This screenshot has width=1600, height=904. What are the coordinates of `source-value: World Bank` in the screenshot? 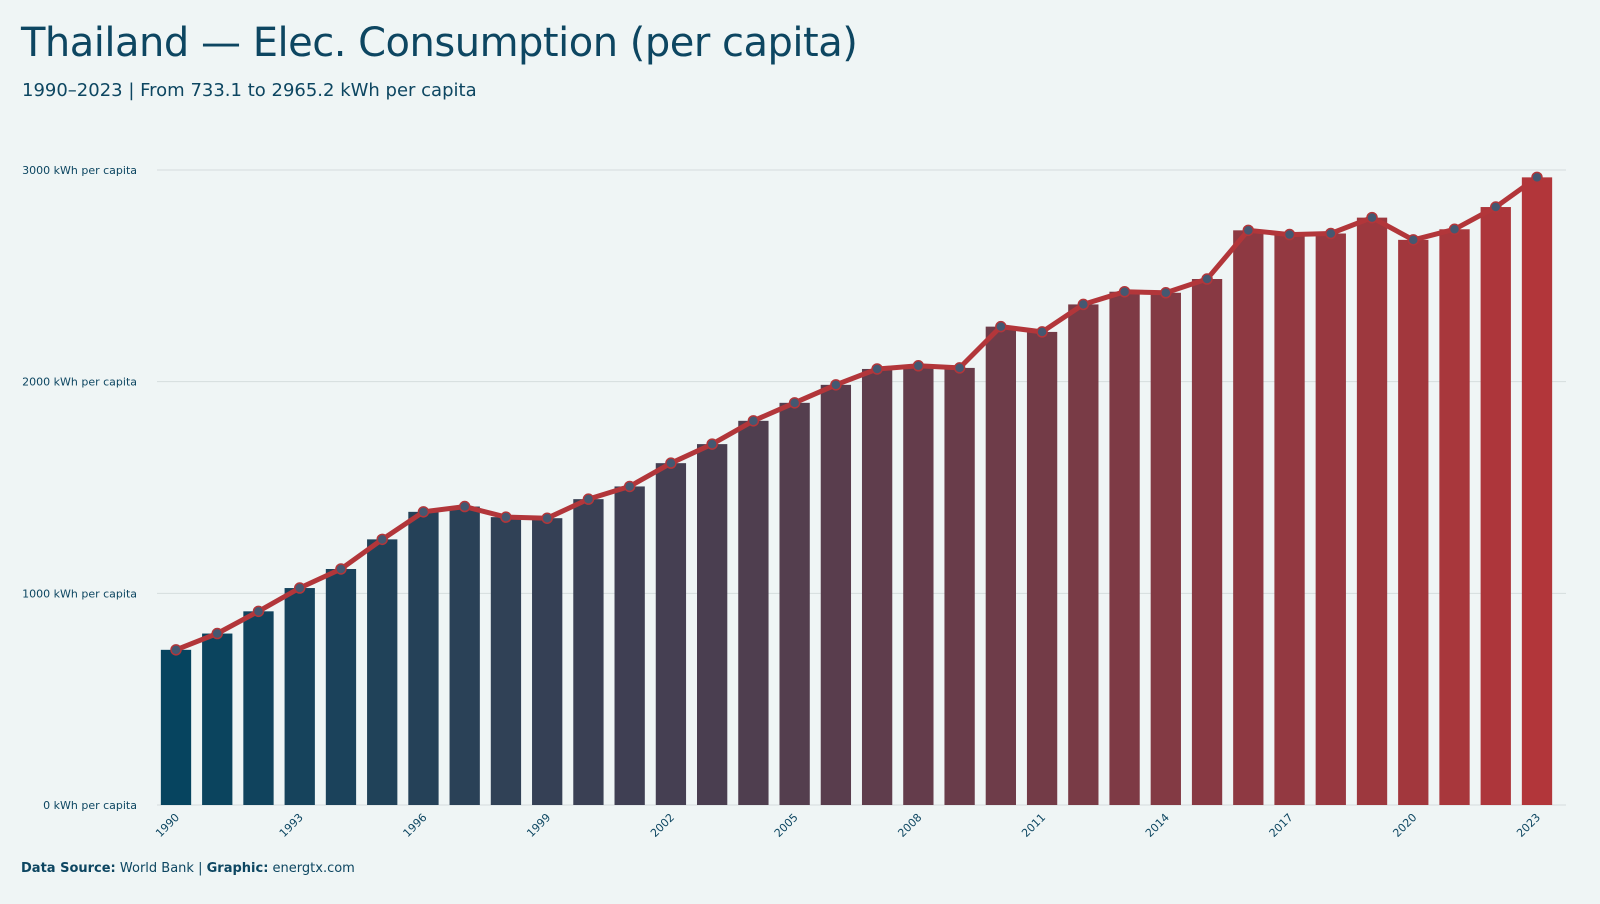 It's located at (156, 868).